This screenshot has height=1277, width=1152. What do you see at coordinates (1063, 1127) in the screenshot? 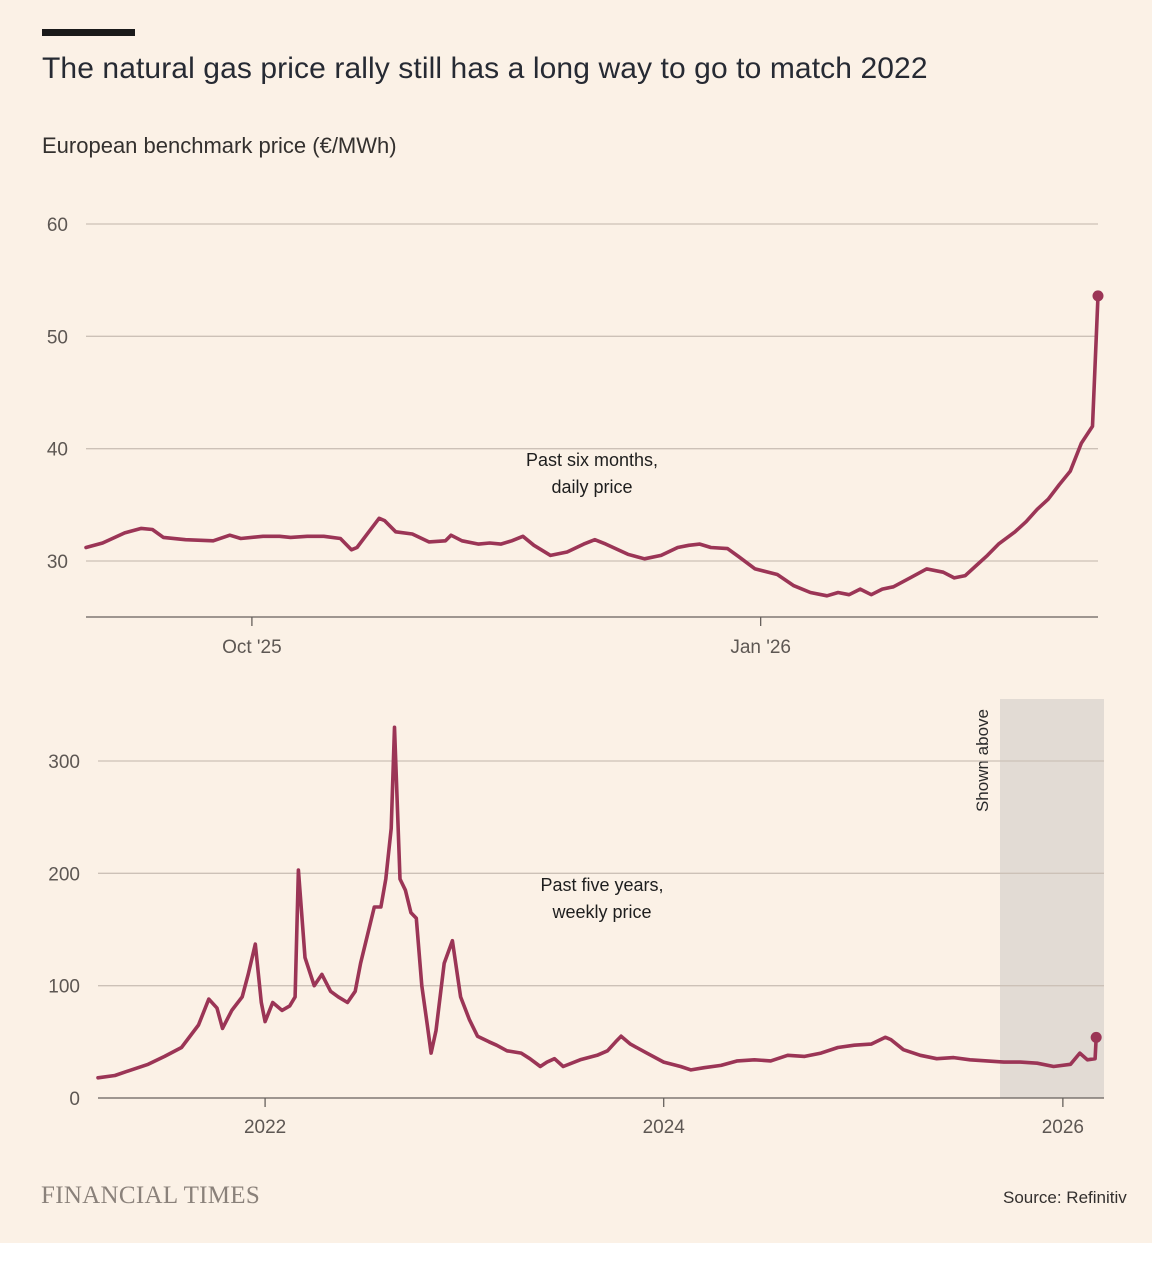
I see `x-tick-label: 2026` at bounding box center [1063, 1127].